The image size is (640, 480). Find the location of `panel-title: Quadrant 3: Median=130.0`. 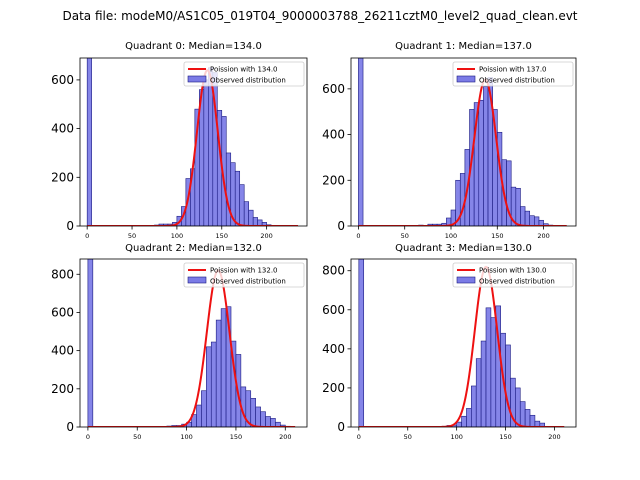

panel-title: Quadrant 3: Median=130.0 is located at coordinates (463, 248).